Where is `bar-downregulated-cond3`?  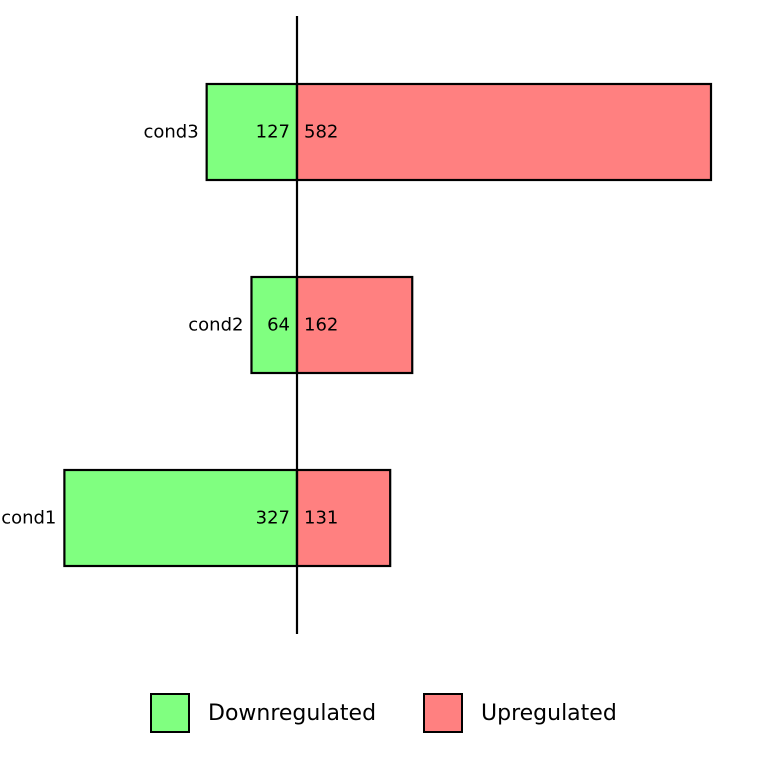
bar-downregulated-cond3 is located at coordinates (252, 132).